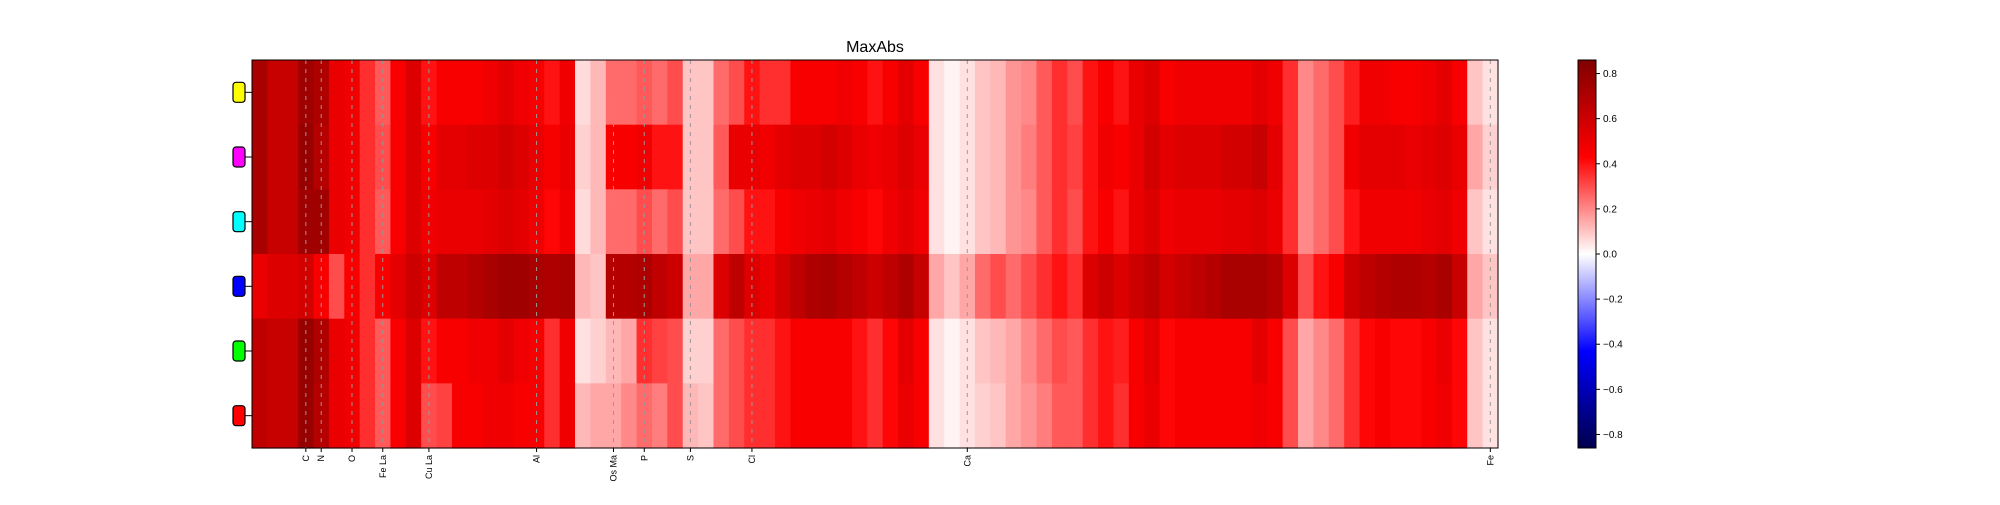  What do you see at coordinates (1610, 119) in the screenshot?
I see `colorbar-tick-label: 0.6` at bounding box center [1610, 119].